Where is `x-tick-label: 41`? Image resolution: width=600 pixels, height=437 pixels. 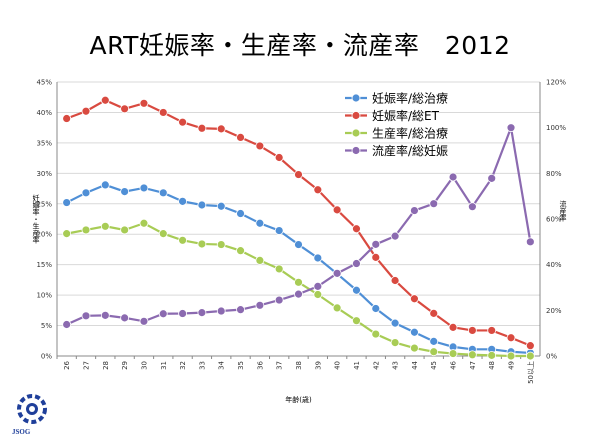 x-tick-label: 41 is located at coordinates (357, 365).